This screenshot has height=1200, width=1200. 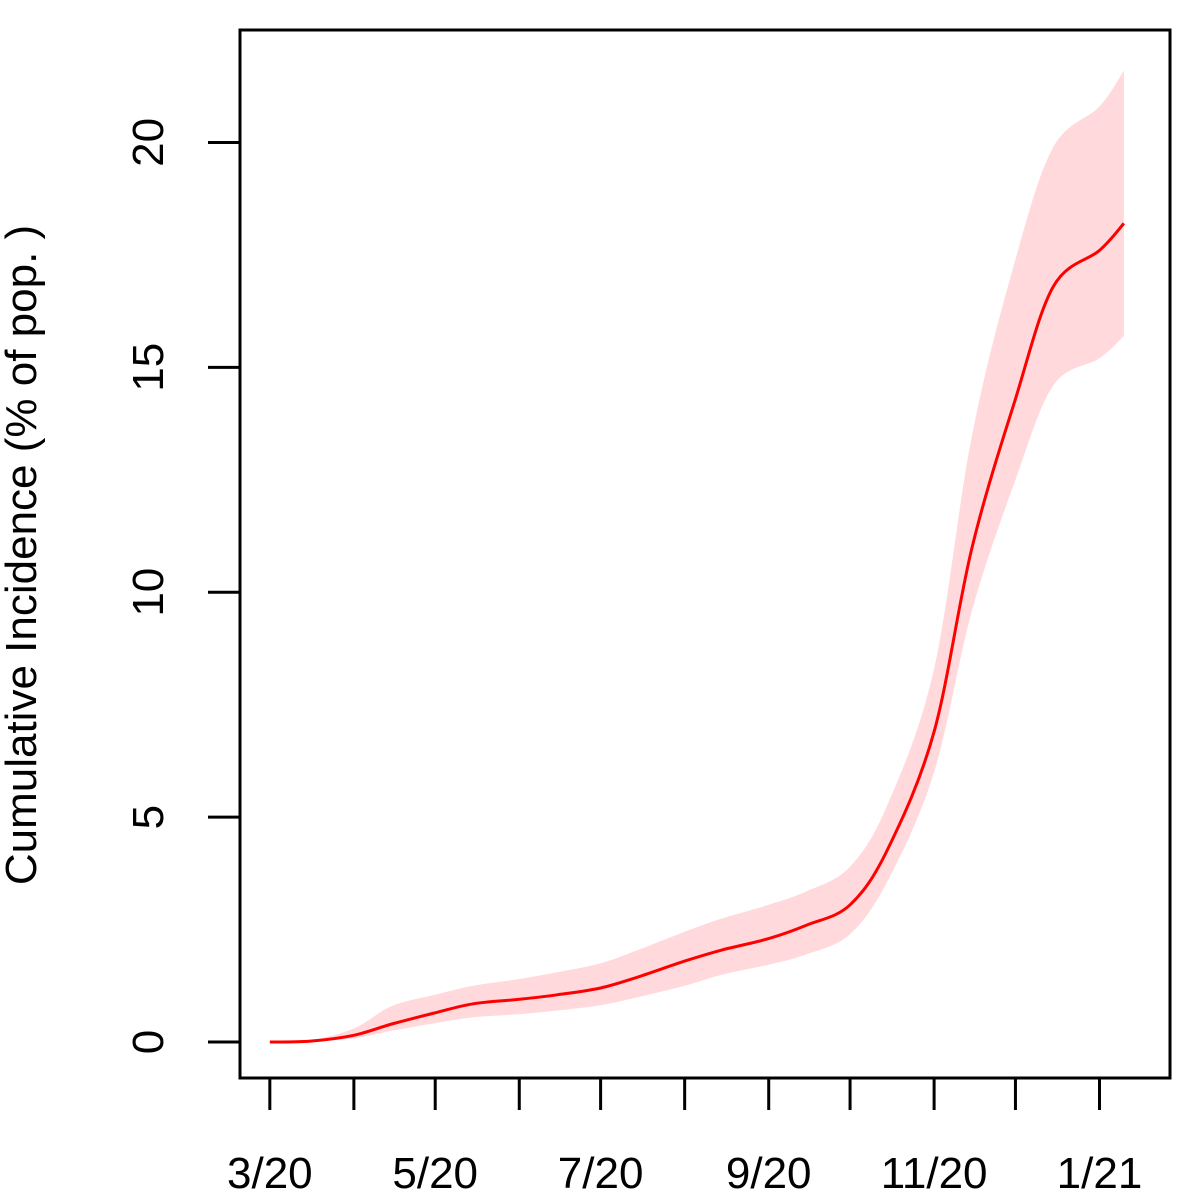 What do you see at coordinates (148, 1042) in the screenshot?
I see `y-tick-label: 0` at bounding box center [148, 1042].